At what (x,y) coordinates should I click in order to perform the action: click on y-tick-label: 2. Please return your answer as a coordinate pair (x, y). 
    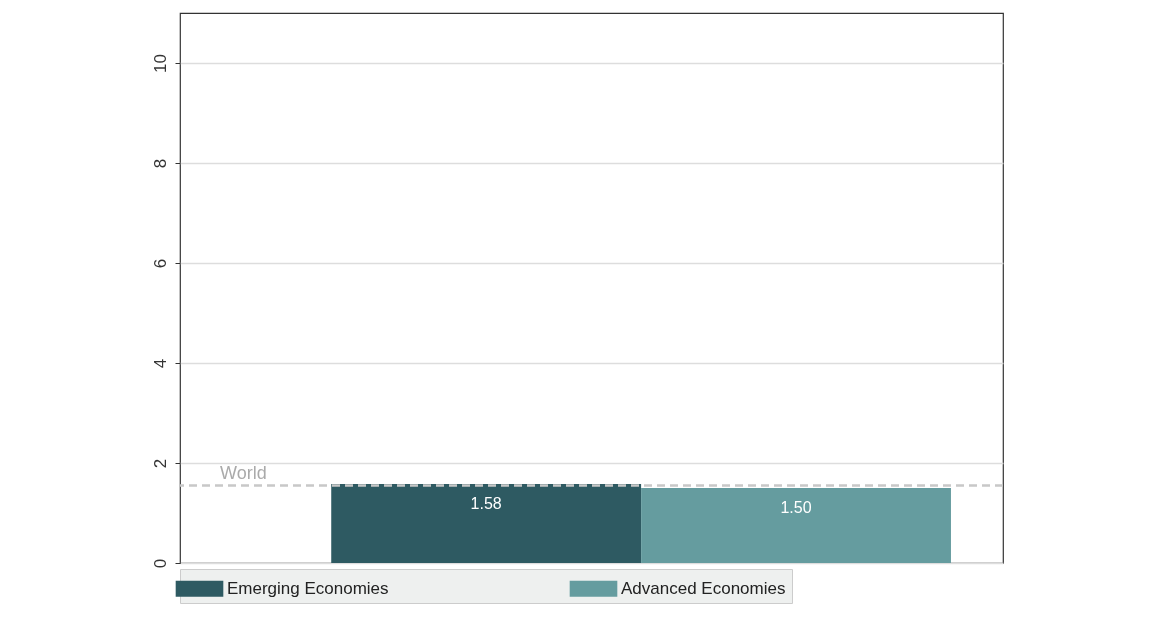
    Looking at the image, I should click on (160, 463).